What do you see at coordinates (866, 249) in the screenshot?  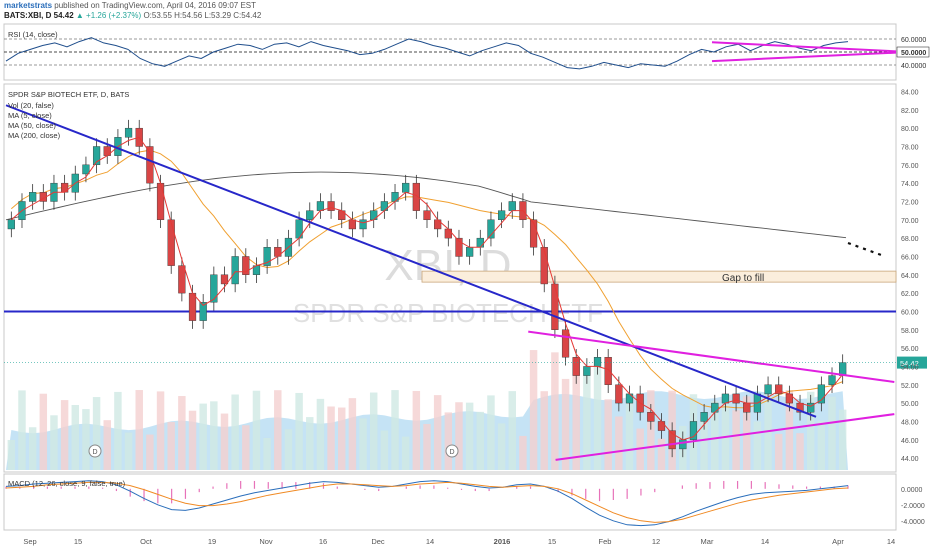 I see `ma200-projection` at bounding box center [866, 249].